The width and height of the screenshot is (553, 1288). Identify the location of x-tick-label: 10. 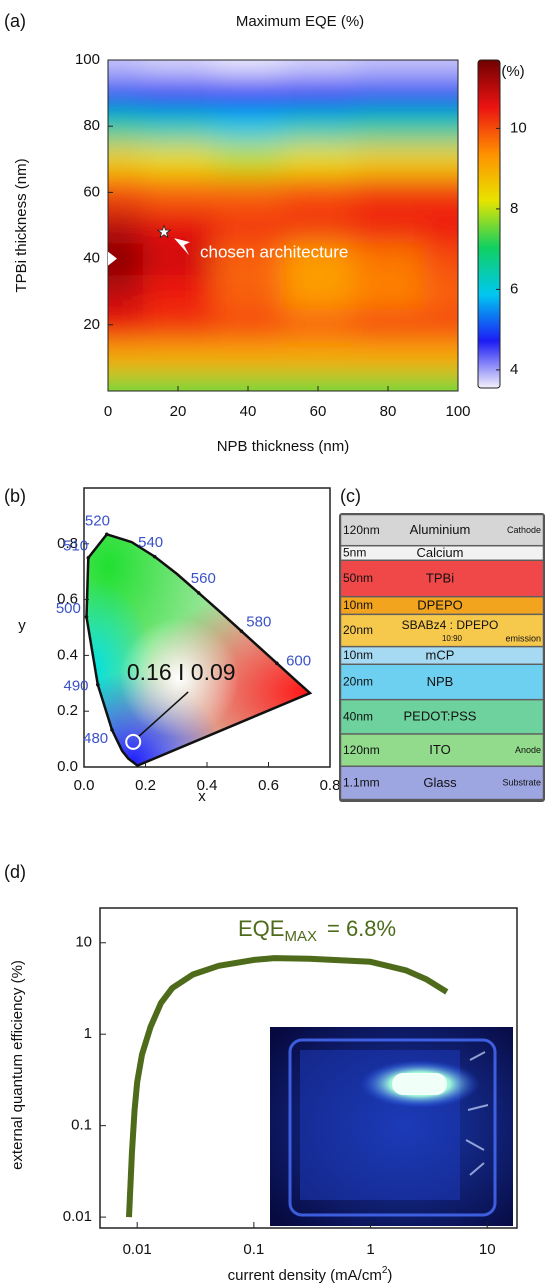
(487, 1249).